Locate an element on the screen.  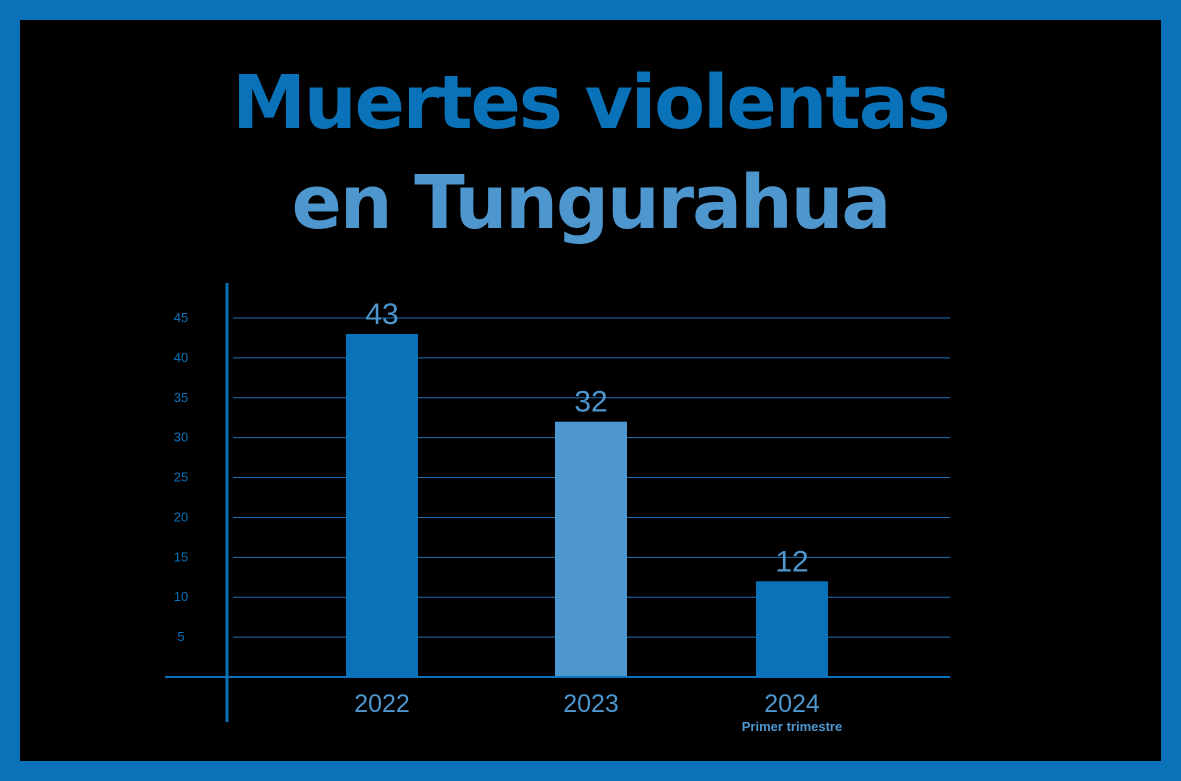
x-tick-label: 2024 is located at coordinates (792, 704).